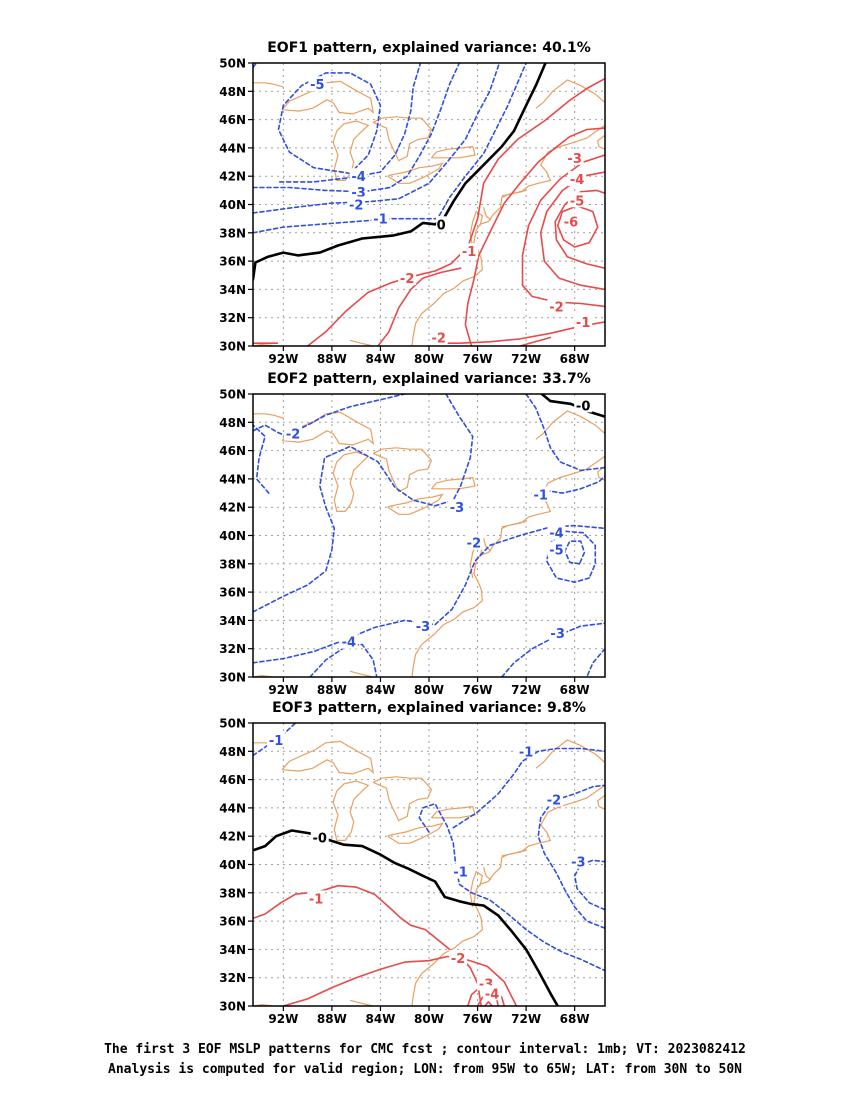 The image size is (850, 1100). Describe the element at coordinates (283, 1019) in the screenshot. I see `lon-tick-label: 92W` at that location.